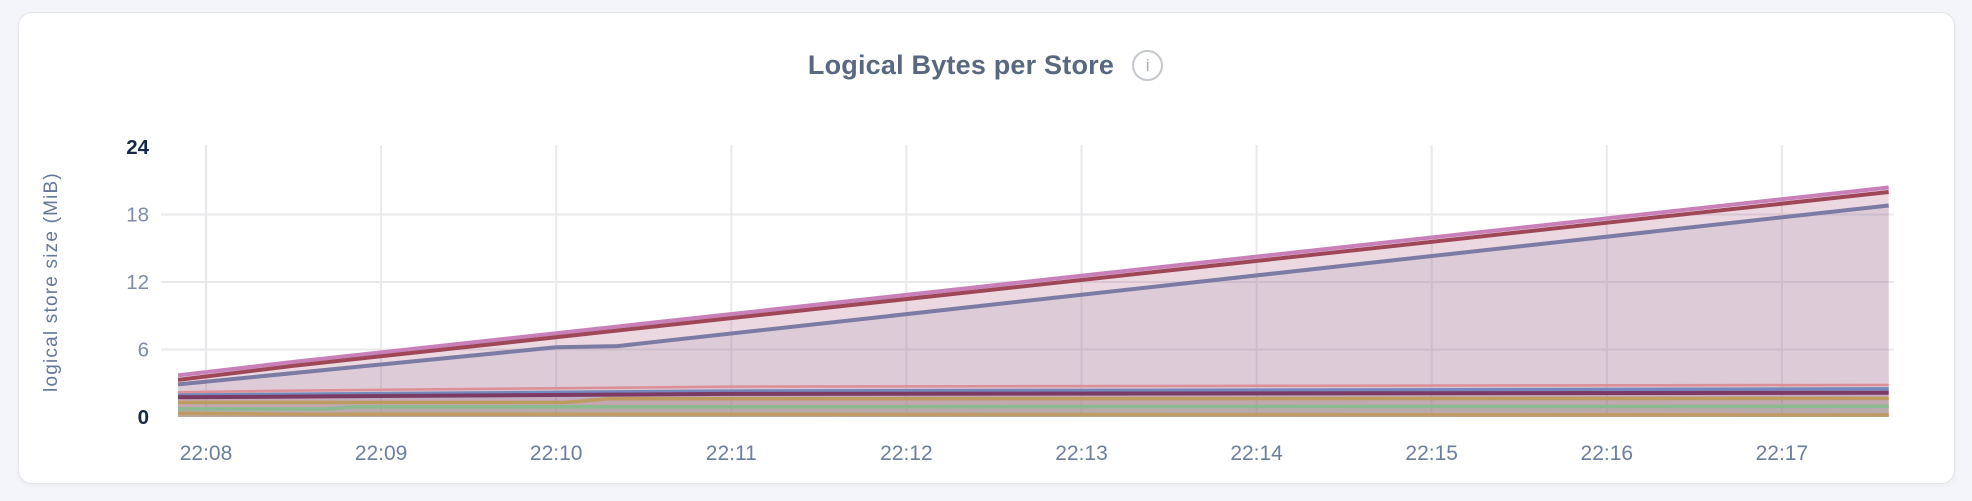  What do you see at coordinates (137, 282) in the screenshot?
I see `y-tick-label: 12` at bounding box center [137, 282].